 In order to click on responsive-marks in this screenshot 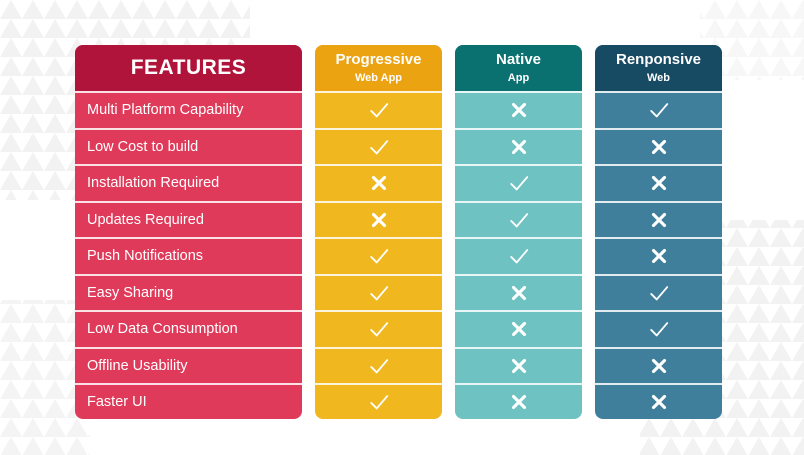, I will do `click(658, 255)`.